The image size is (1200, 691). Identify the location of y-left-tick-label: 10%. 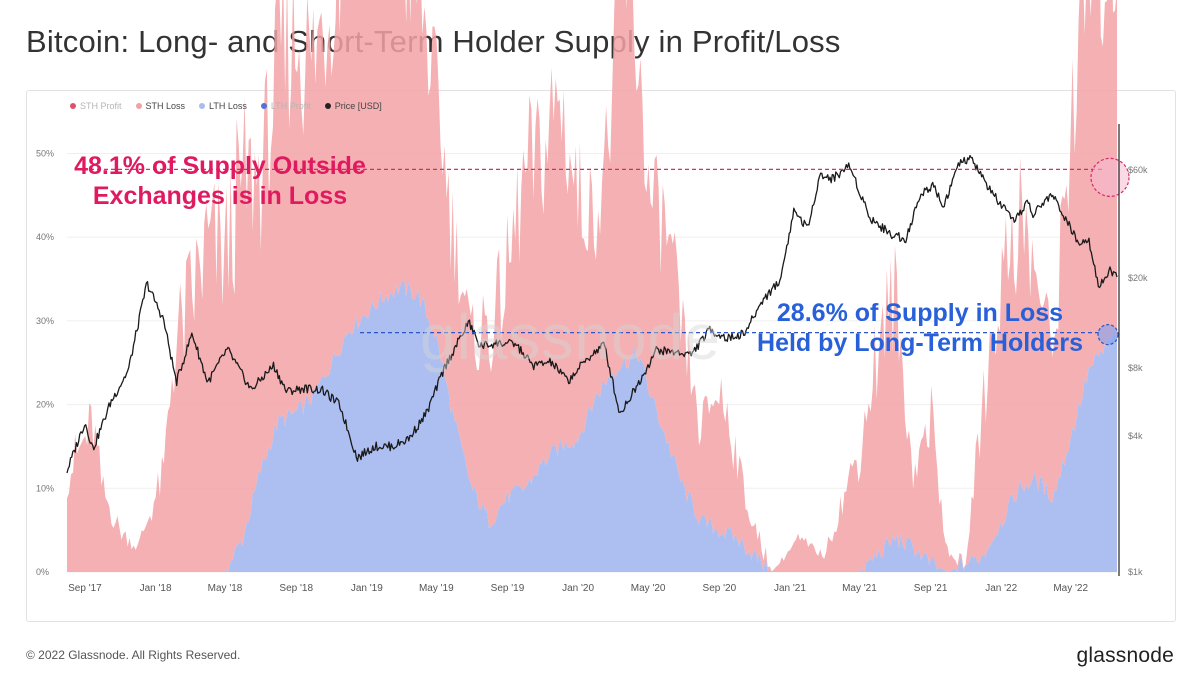
(45, 488).